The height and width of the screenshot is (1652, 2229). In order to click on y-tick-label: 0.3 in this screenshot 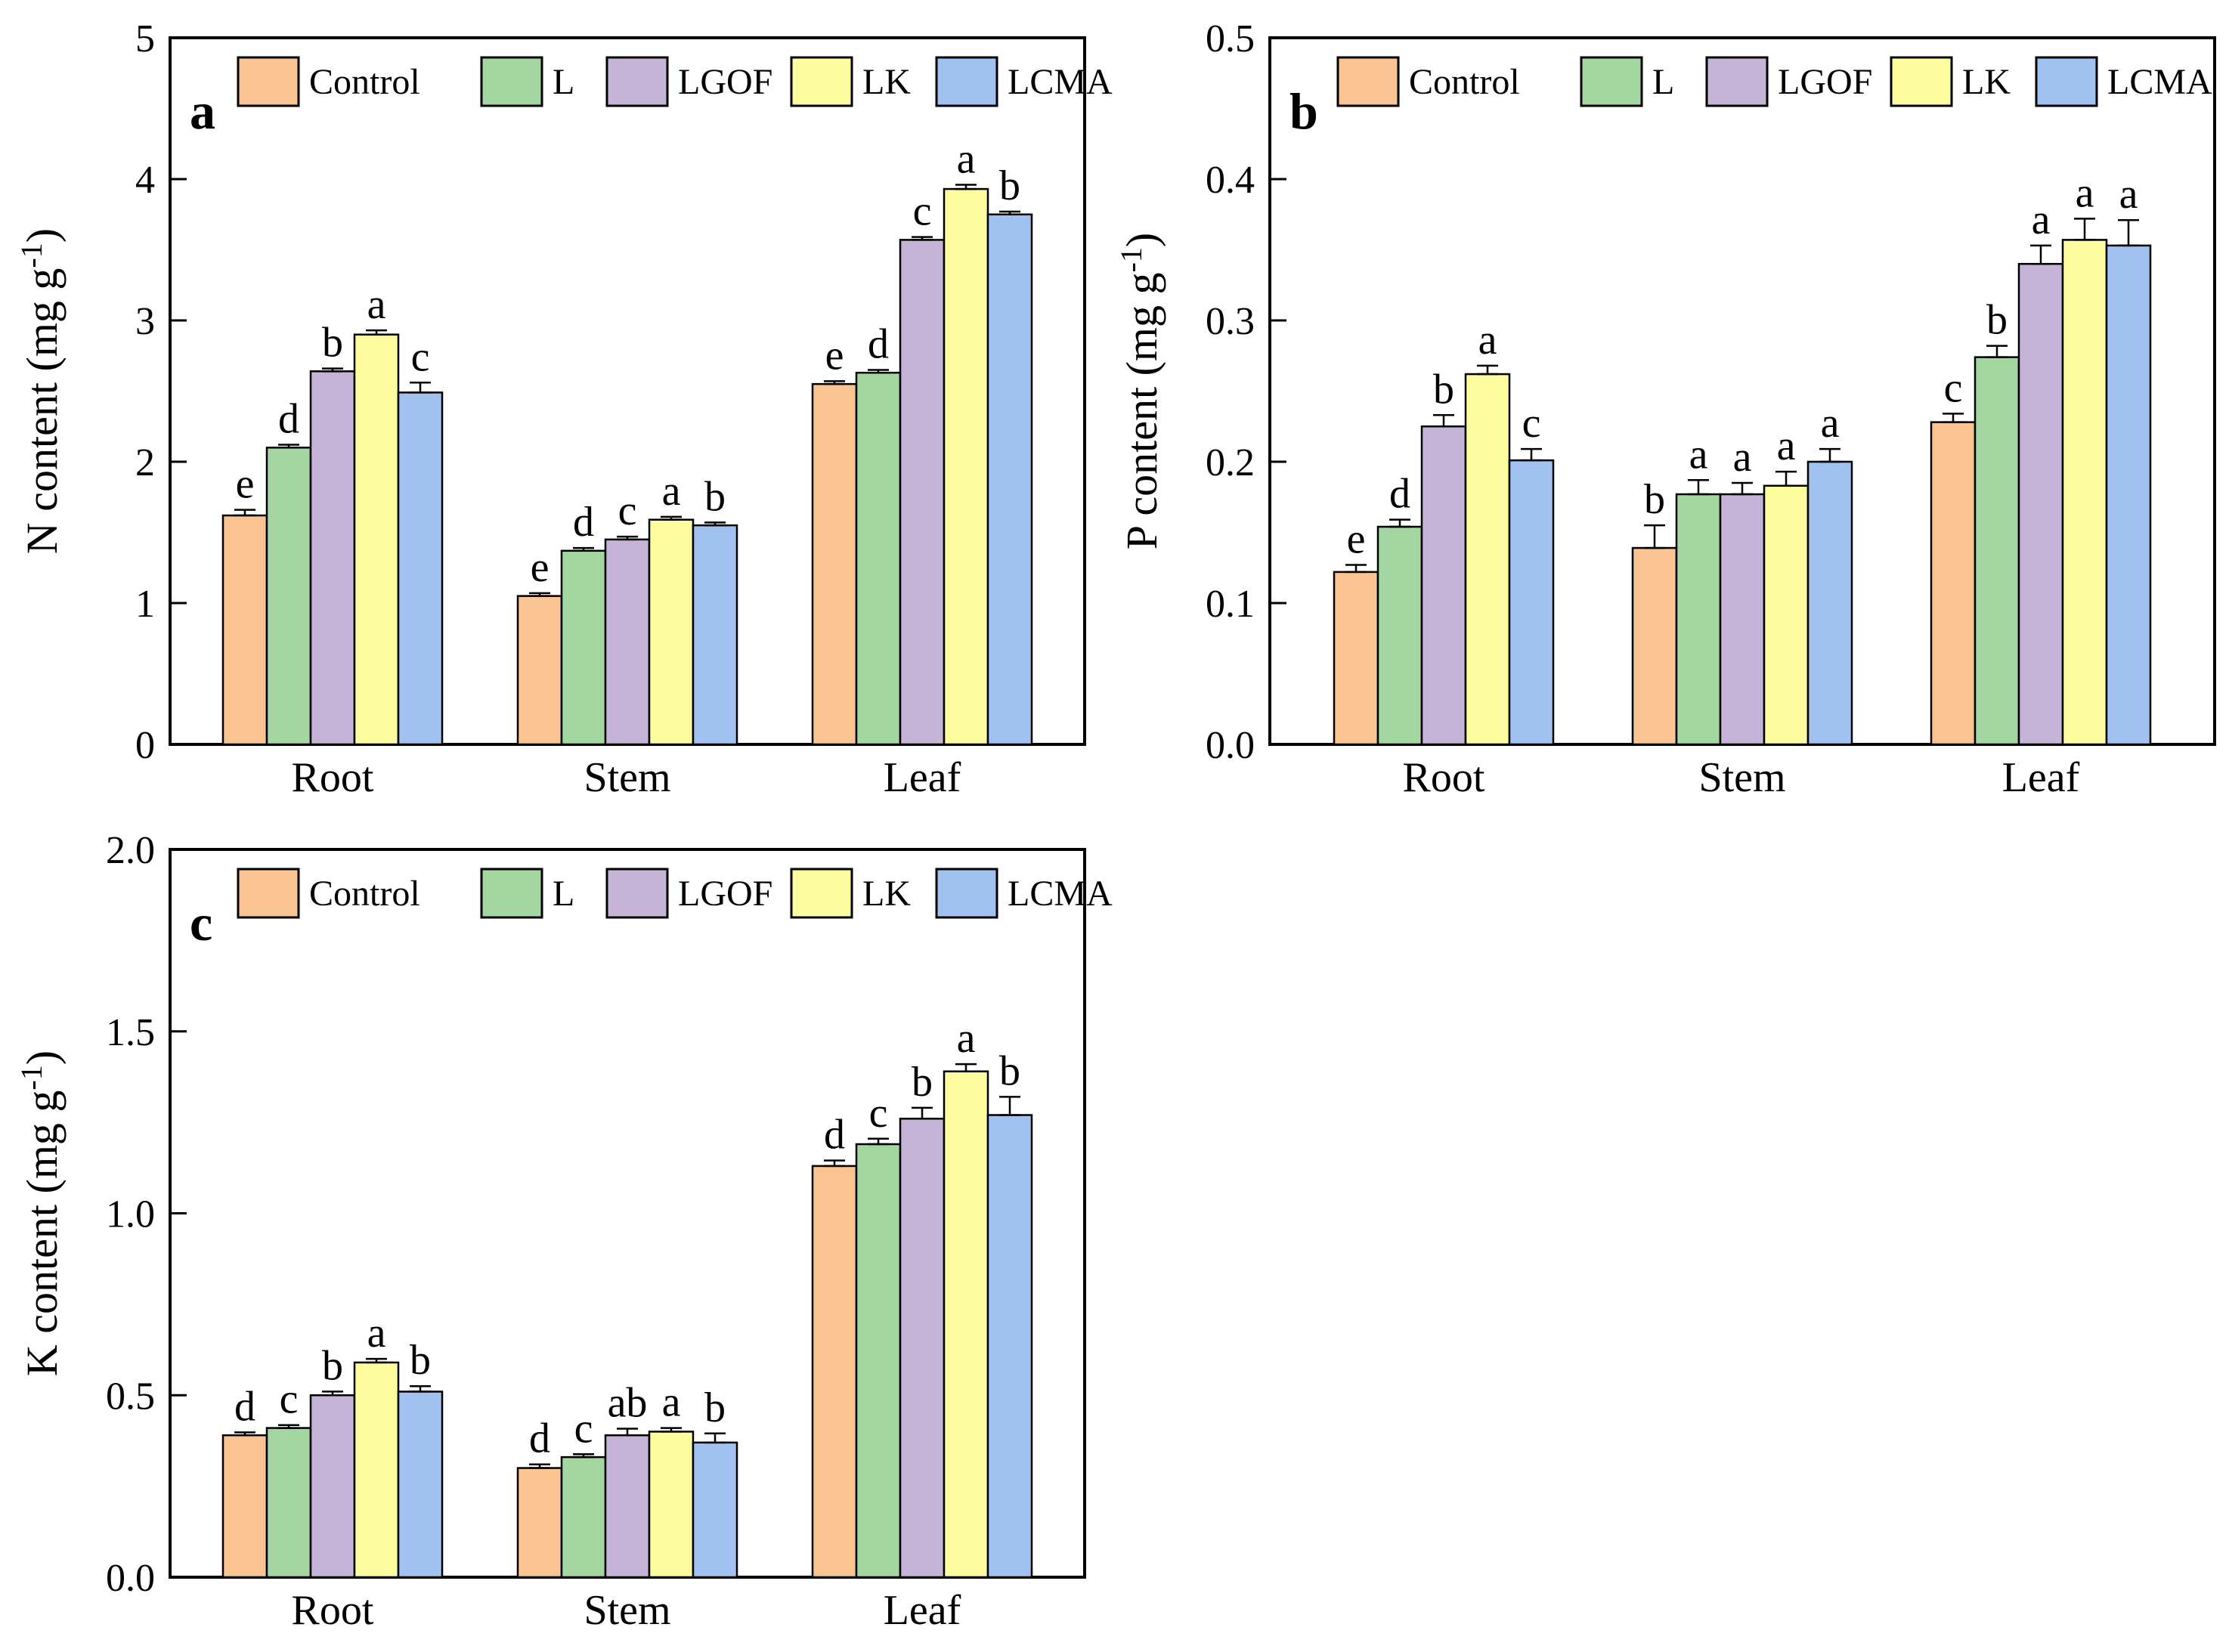, I will do `click(1231, 321)`.